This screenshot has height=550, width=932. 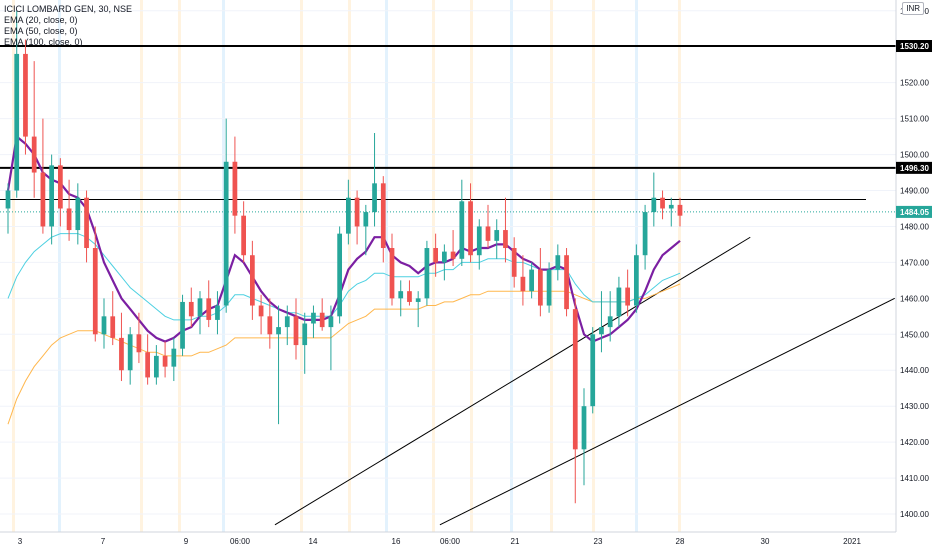 What do you see at coordinates (914, 155) in the screenshot?
I see `price-tick-label: 1500.00` at bounding box center [914, 155].